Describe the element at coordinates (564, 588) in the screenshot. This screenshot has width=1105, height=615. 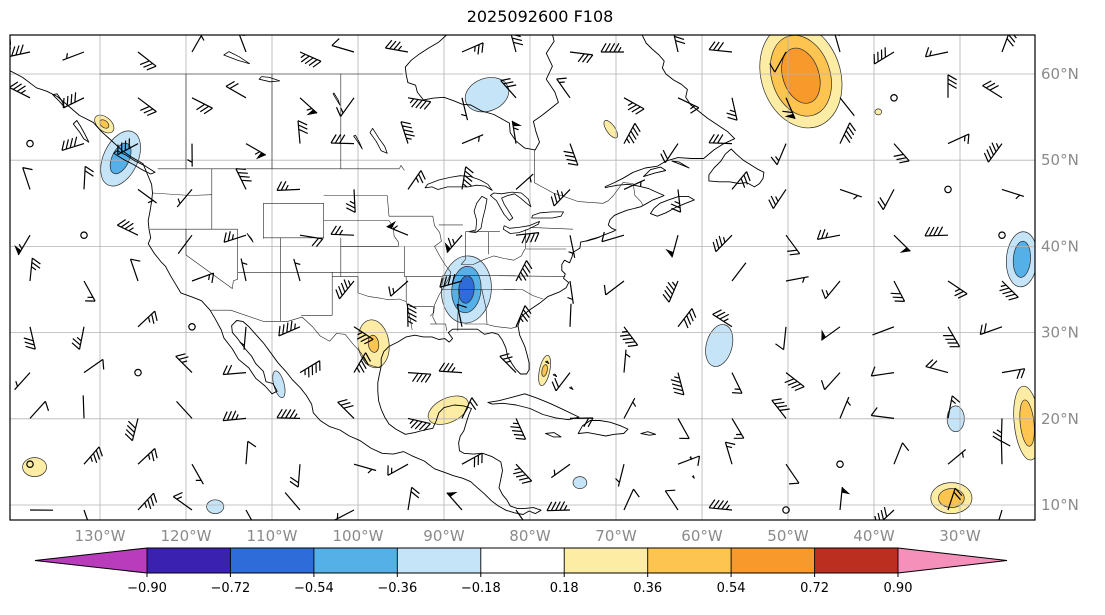
I see `colorbar-tick-label: 0.18` at that location.